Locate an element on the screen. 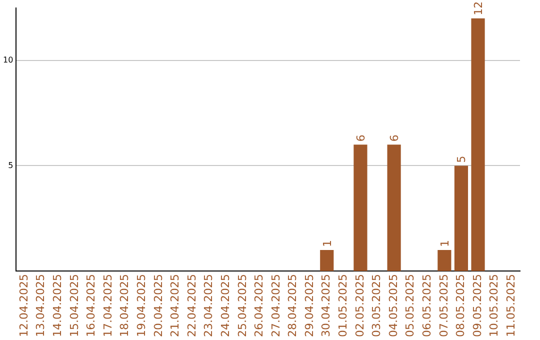  x-tick-label: 18.04.2025 is located at coordinates (125, 306).